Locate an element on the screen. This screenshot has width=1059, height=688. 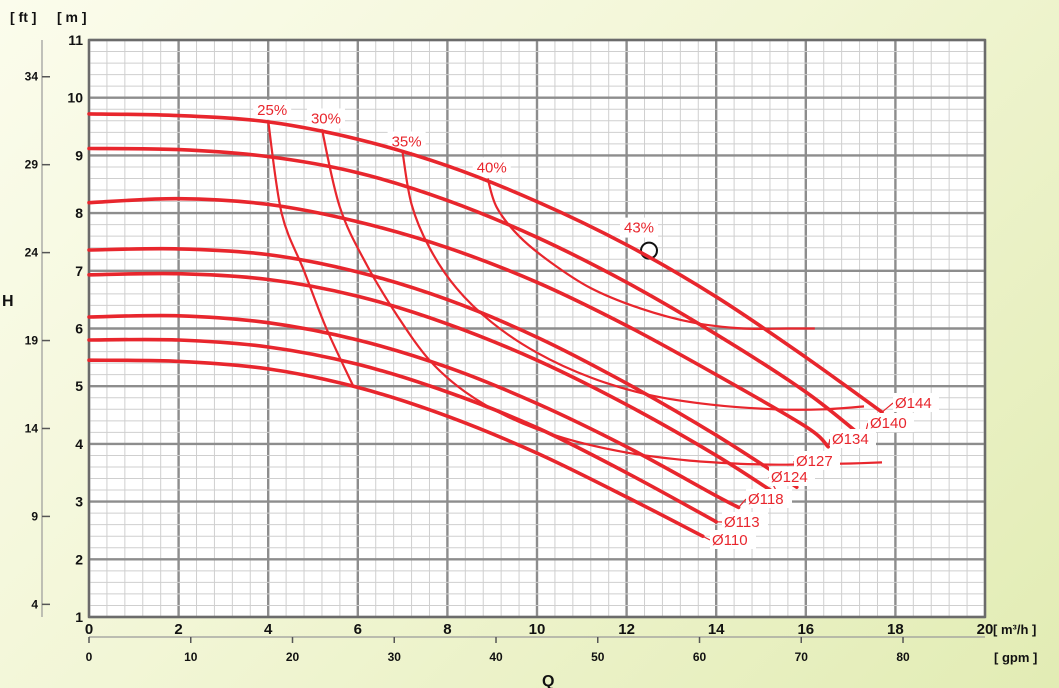
x-unit-primary: [ m³/h ] is located at coordinates (1014, 629).